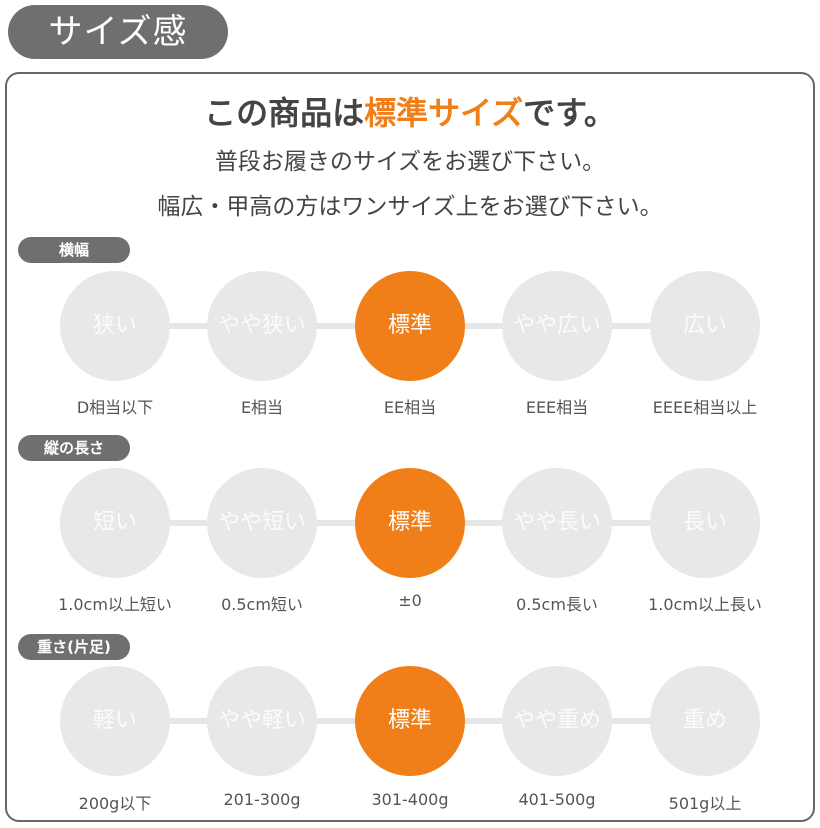 The height and width of the screenshot is (828, 820). What do you see at coordinates (444, 113) in the screenshot?
I see `headline-accent: 標準サイズ` at bounding box center [444, 113].